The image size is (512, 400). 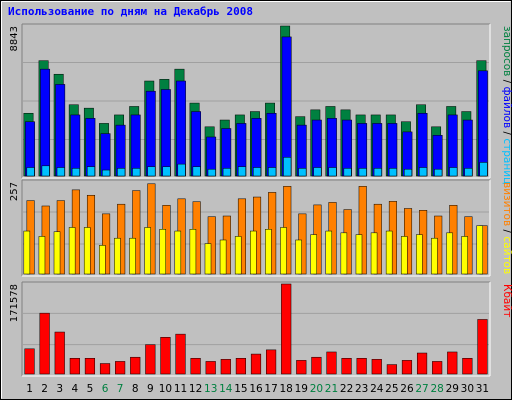 I want to click on y-axis-label: запросов / файлов / страниц, so click(x=506, y=105).